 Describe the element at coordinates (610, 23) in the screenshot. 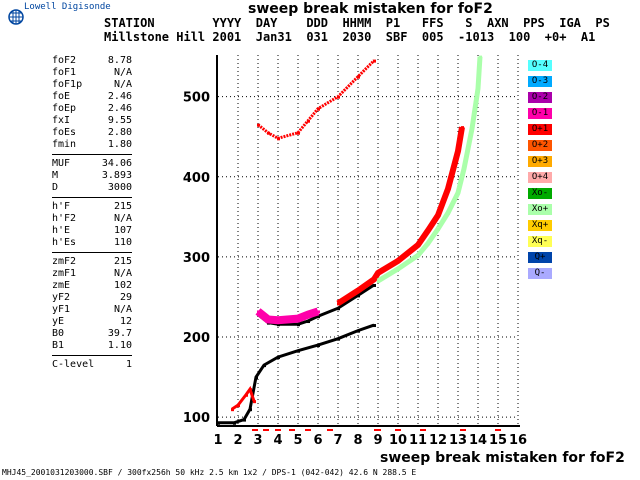

I see `header-label-11: PS` at that location.